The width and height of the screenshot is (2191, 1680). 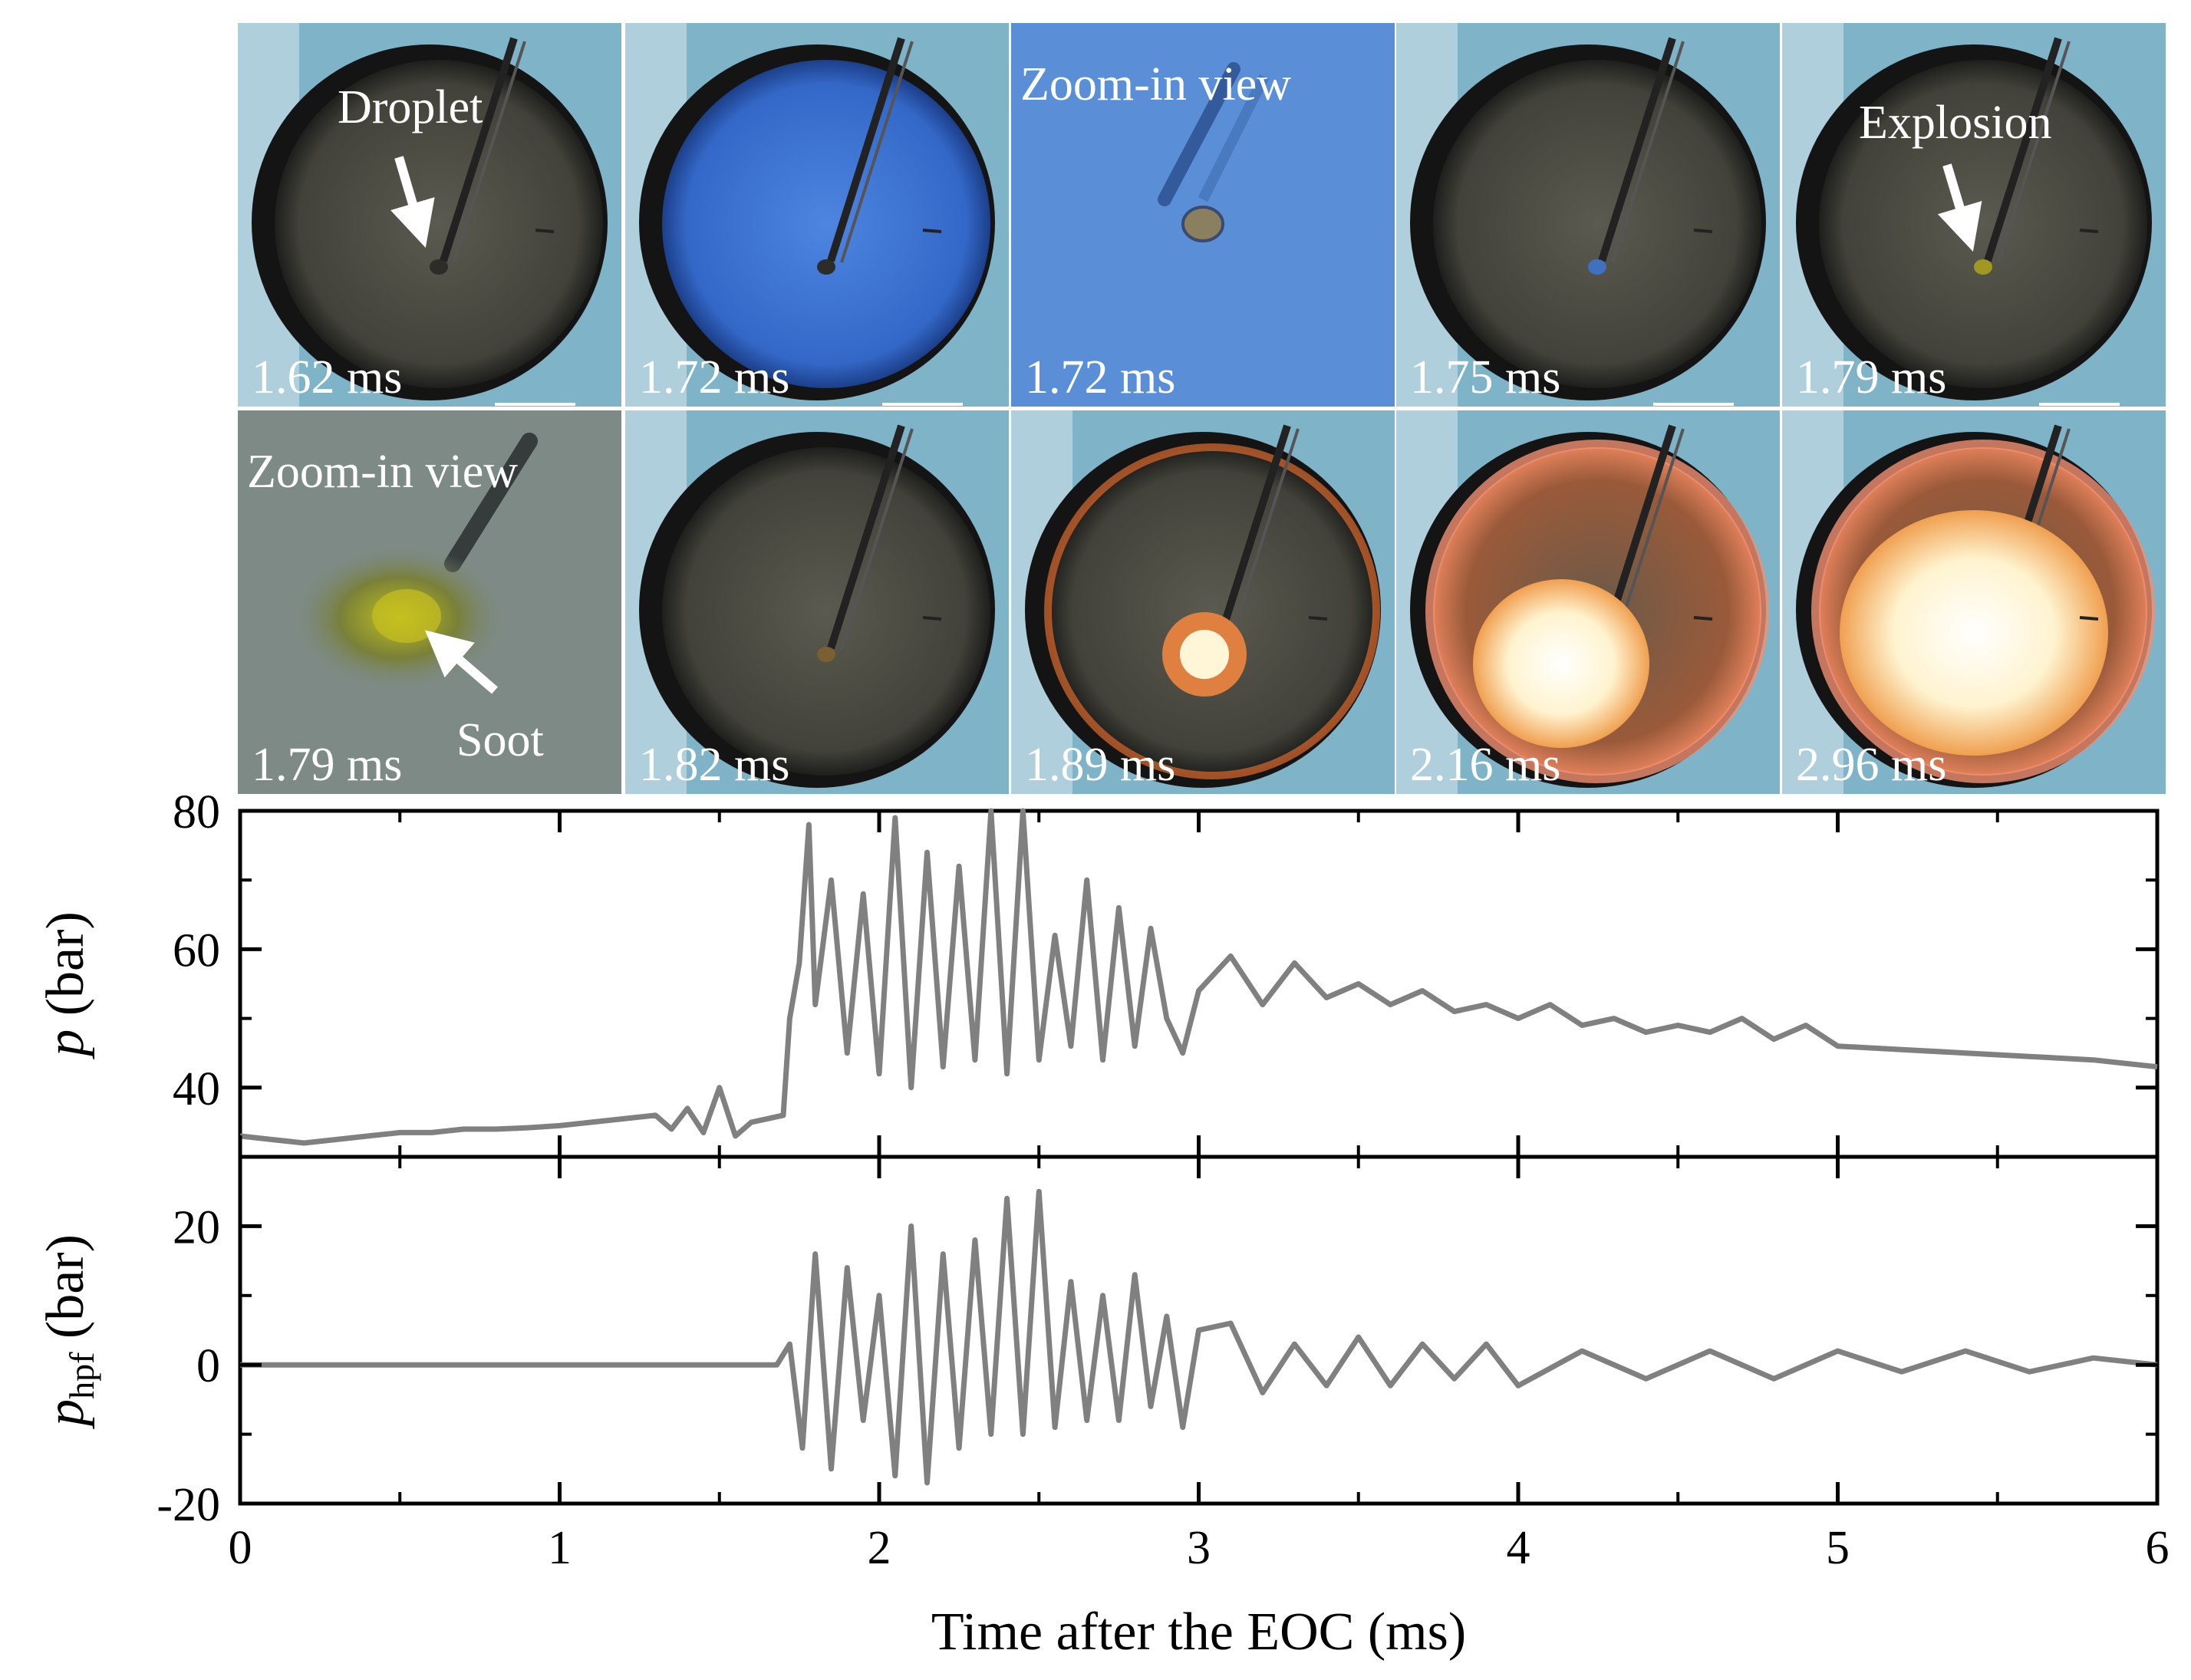 What do you see at coordinates (1199, 1632) in the screenshot?
I see `x-axis-label: Time after the EOC (ms)` at bounding box center [1199, 1632].